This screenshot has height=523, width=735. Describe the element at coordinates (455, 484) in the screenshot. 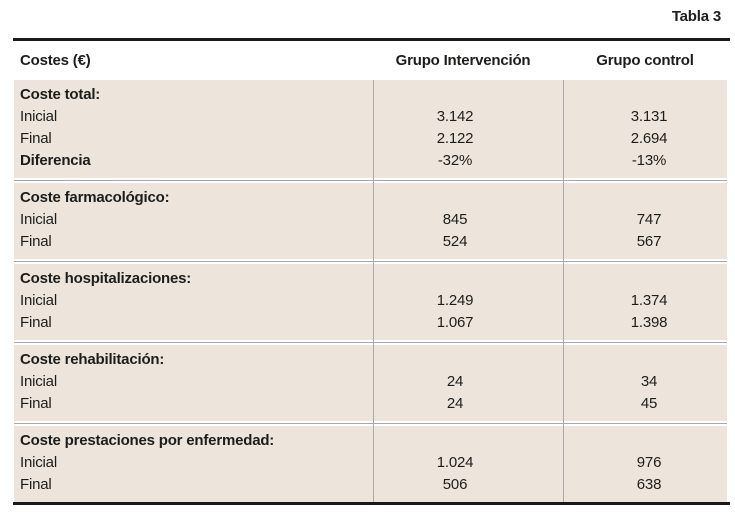

I see `value-intervencion: 506` at that location.